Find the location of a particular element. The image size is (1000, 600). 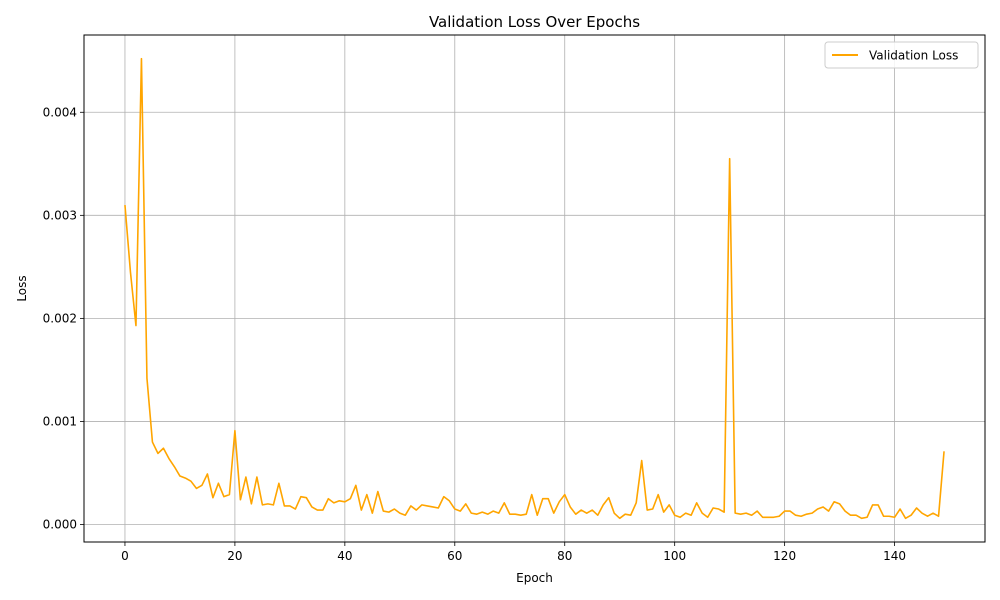

x-tick-label: 120 is located at coordinates (784, 556).